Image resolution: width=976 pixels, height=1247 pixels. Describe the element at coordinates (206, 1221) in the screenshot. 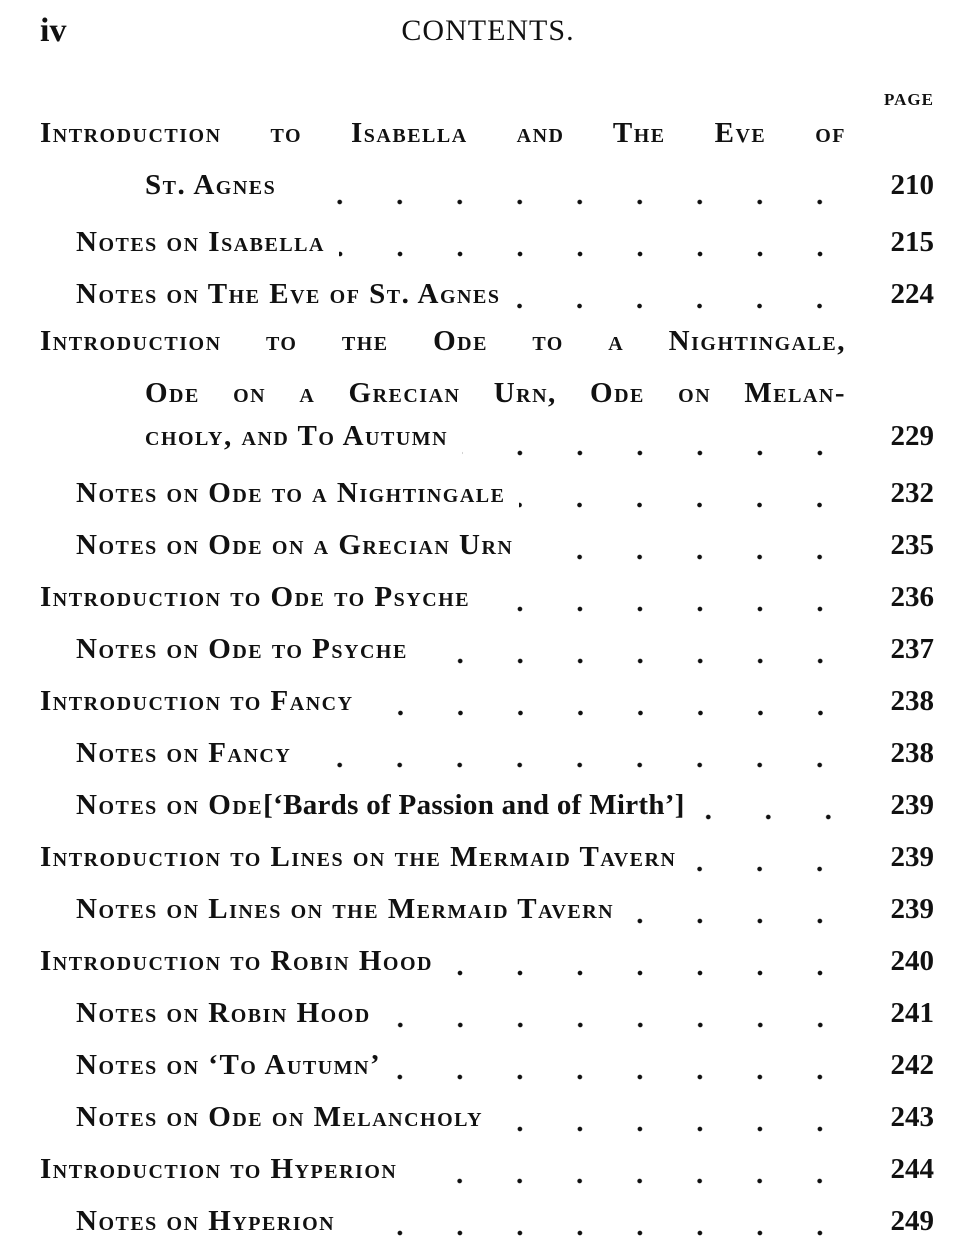

I see `toc-entry-title: Notes on Hyperion` at that location.